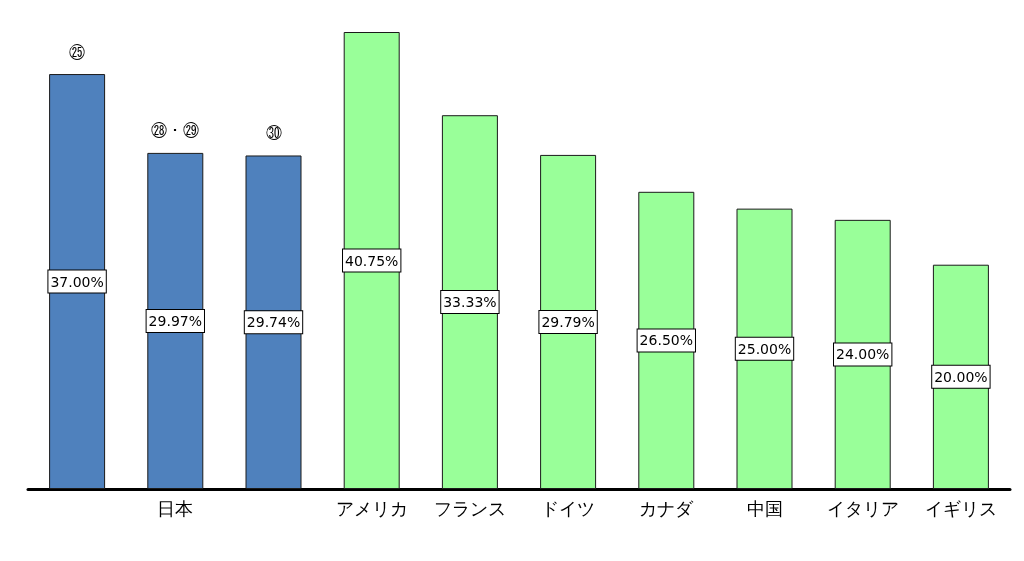 The image size is (1024, 561). Describe the element at coordinates (273, 133) in the screenshot. I see `annotation: ㉚` at that location.